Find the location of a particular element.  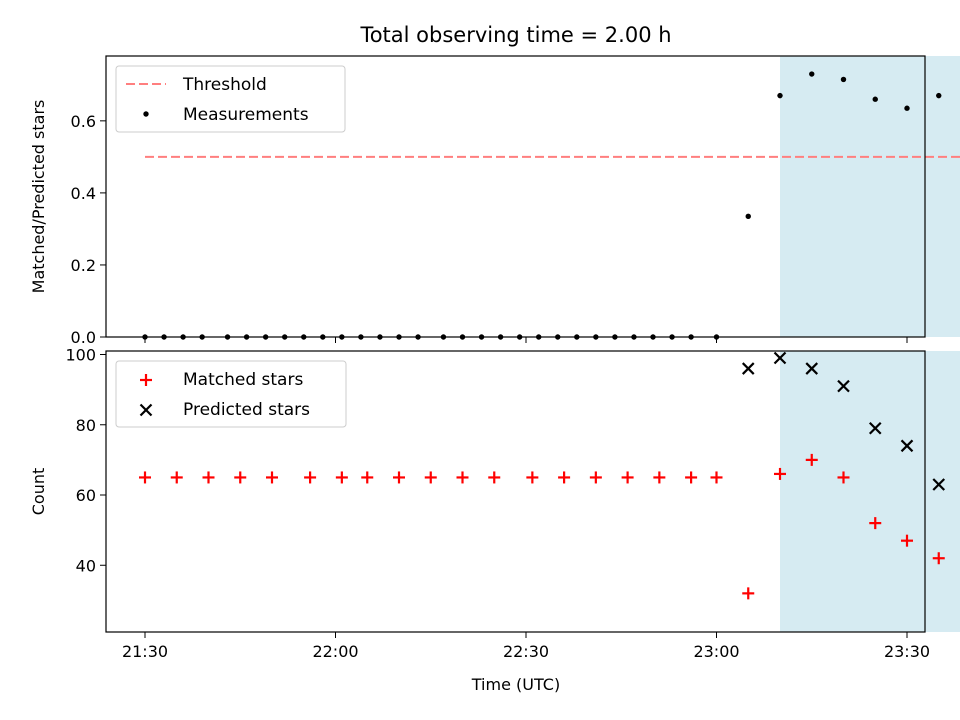

y-tick-label: 0.0 is located at coordinates (83, 337).